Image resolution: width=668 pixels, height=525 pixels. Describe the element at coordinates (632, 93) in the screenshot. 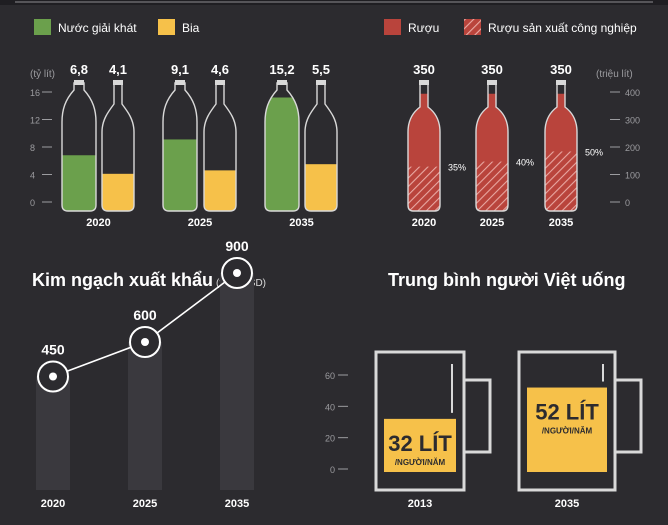

I see `y-tick-right: 400` at that location.